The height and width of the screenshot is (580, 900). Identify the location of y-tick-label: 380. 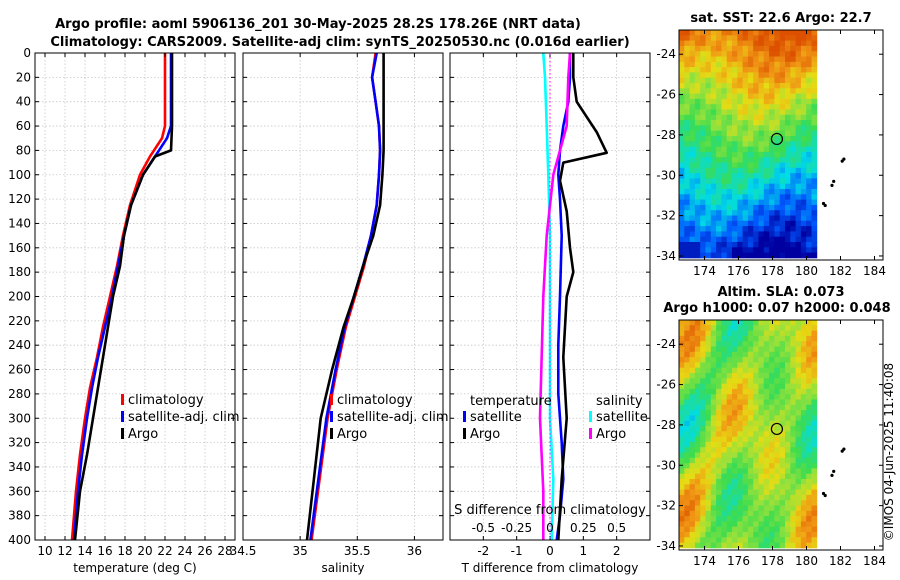
(19, 516).